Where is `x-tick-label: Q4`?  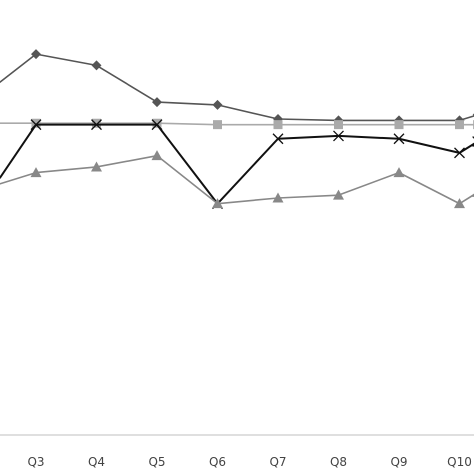
x-tick-label: Q4 is located at coordinates (96, 462).